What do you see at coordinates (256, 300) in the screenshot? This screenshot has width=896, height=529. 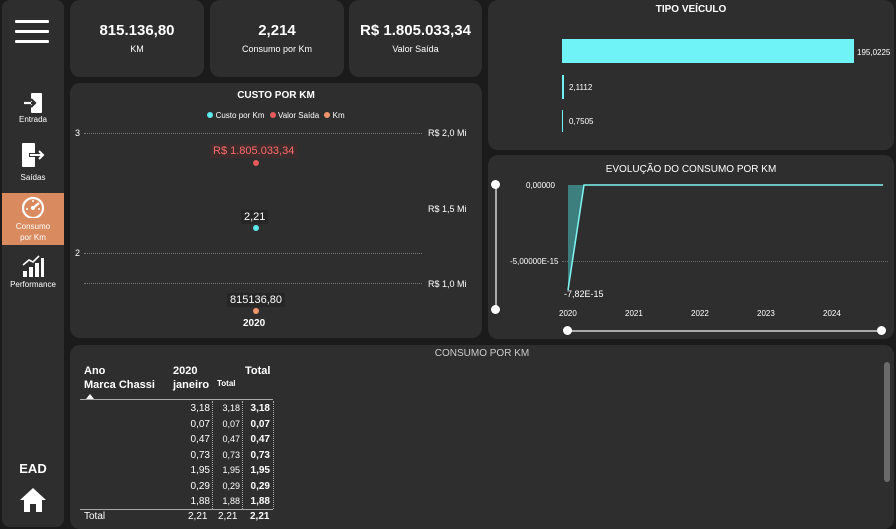 I see `data-label-km: 815136,80` at bounding box center [256, 300].